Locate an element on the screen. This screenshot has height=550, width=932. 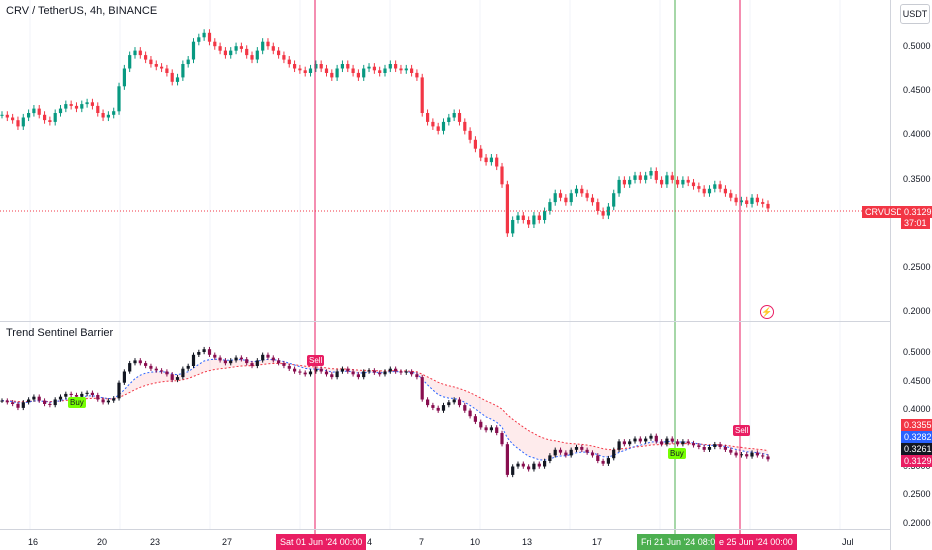
indicator-title: Trend Sentinel Barrier is located at coordinates (60, 333).